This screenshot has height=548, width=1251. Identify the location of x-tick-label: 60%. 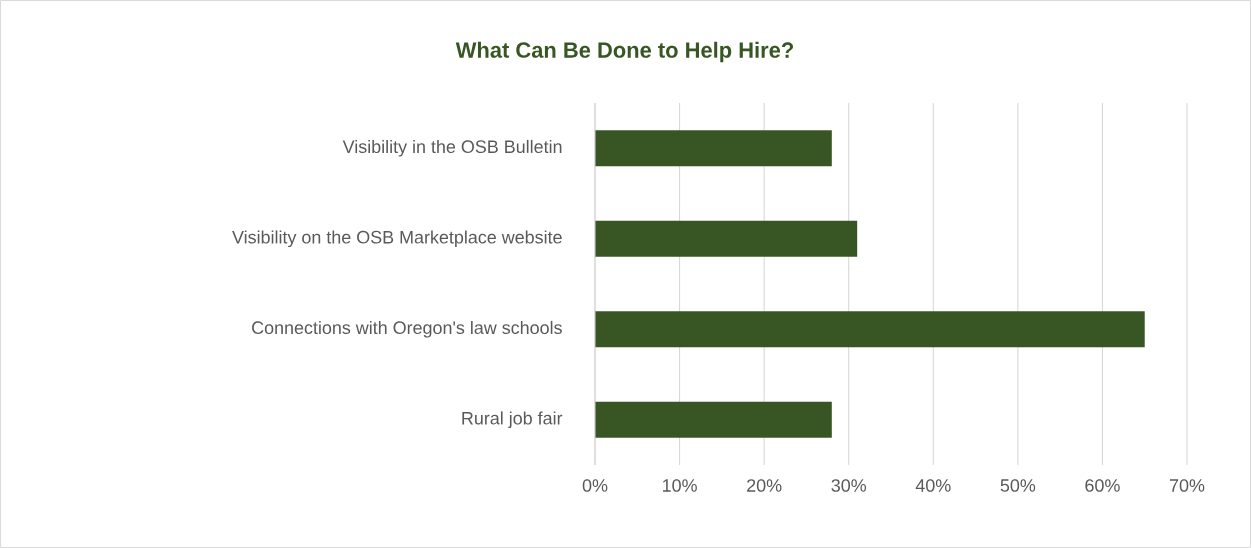
(1102, 485).